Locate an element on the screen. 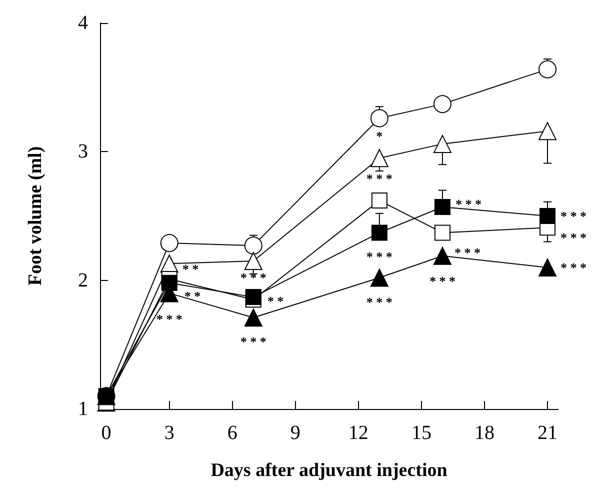 The height and width of the screenshot is (491, 602). x-tick-label: 18 is located at coordinates (484, 433).